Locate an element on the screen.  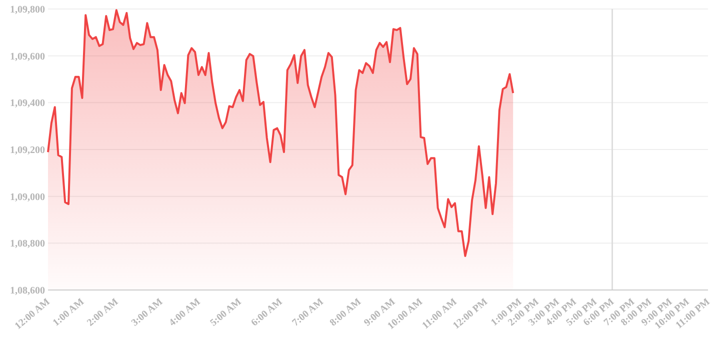
x-tick-label: 5:00 AM is located at coordinates (226, 312).